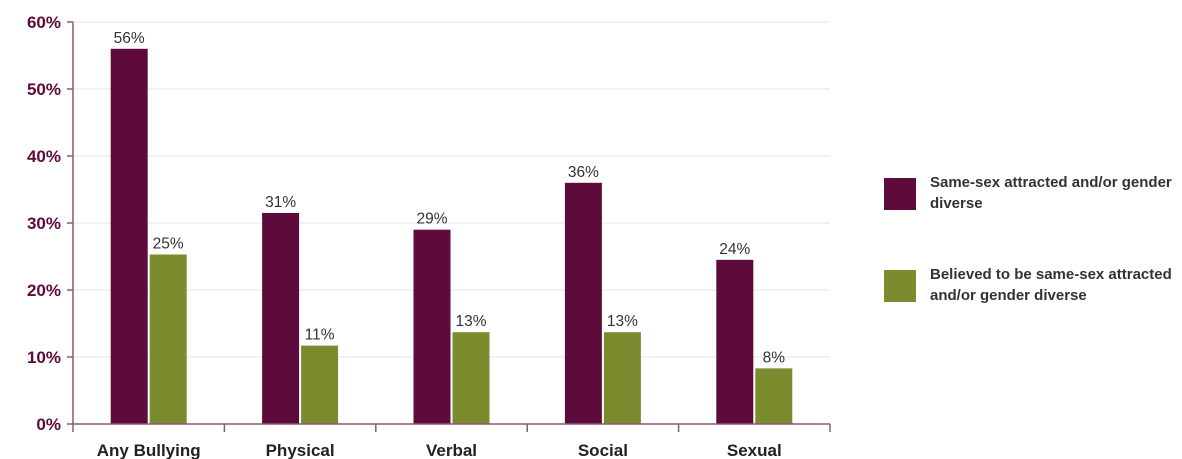 This screenshot has width=1182, height=459. I want to click on y-tick-label: 40%, so click(44, 156).